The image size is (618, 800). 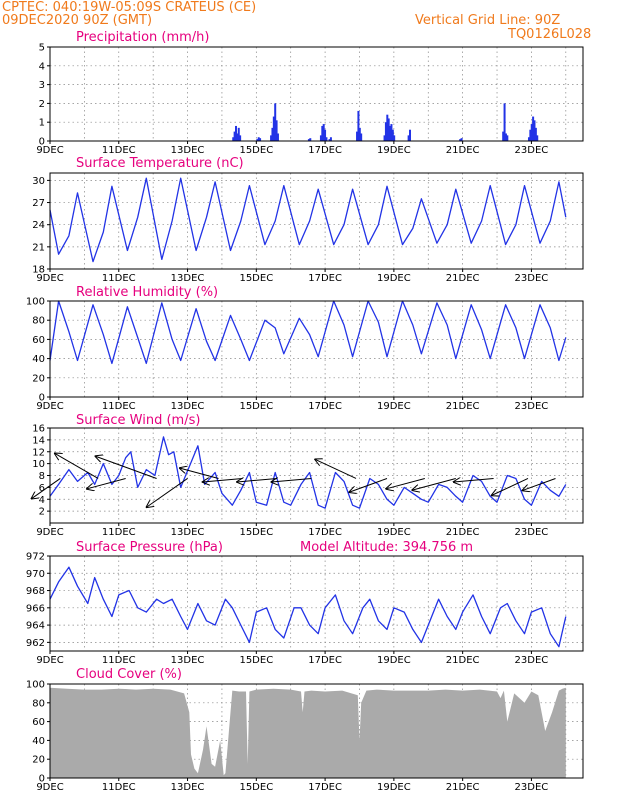 I want to click on humidity-ytick-label: 0, so click(x=42, y=398).